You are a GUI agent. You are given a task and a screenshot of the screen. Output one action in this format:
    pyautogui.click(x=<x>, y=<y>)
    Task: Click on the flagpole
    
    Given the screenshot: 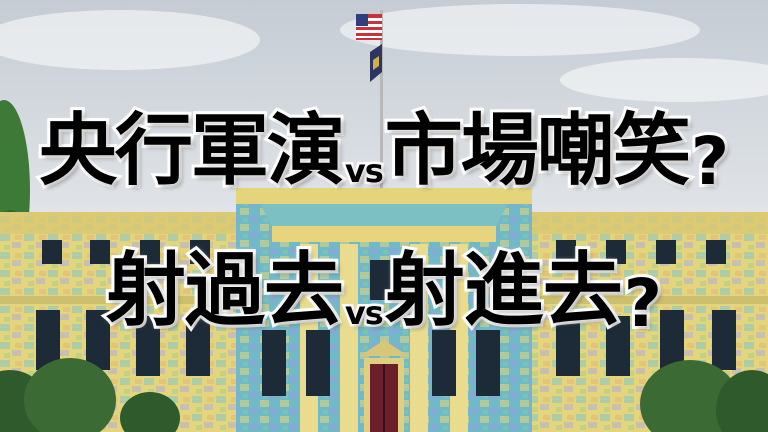 What is the action you would take?
    pyautogui.click(x=381, y=110)
    